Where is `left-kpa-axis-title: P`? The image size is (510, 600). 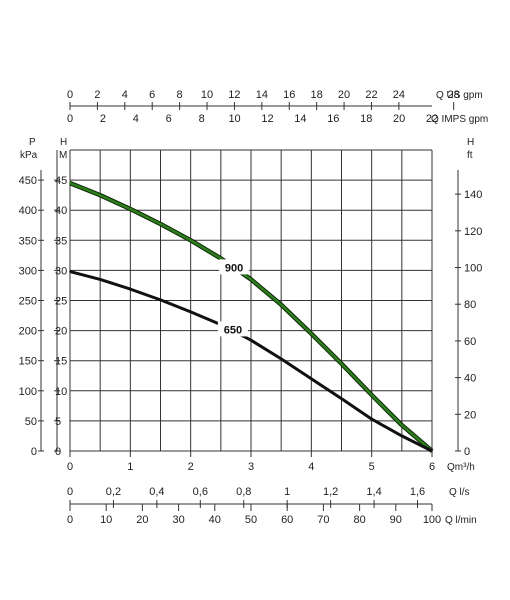 left-kpa-axis-title: P is located at coordinates (32, 142).